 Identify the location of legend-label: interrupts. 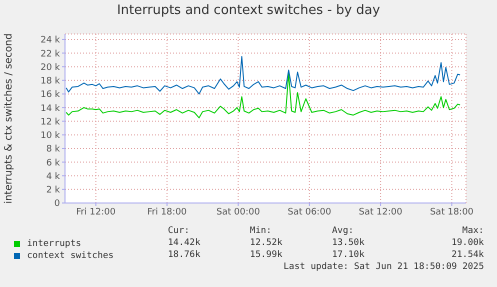
(54, 244).